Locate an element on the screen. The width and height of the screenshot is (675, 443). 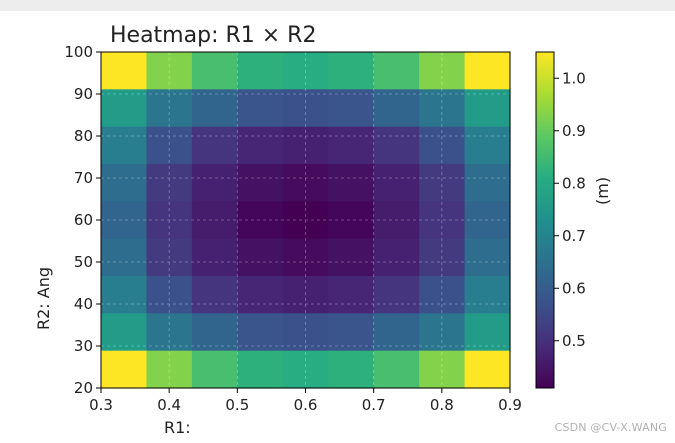
y-axis-label: R2: Ang is located at coordinates (43, 298).